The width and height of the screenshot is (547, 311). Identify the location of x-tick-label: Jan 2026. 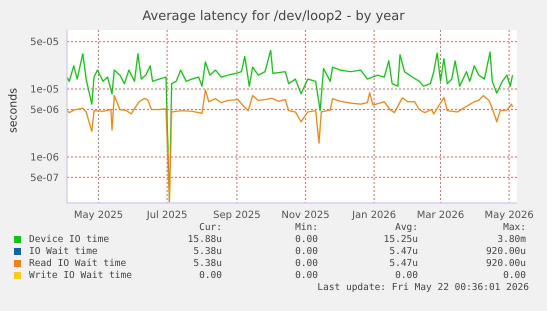
(373, 216).